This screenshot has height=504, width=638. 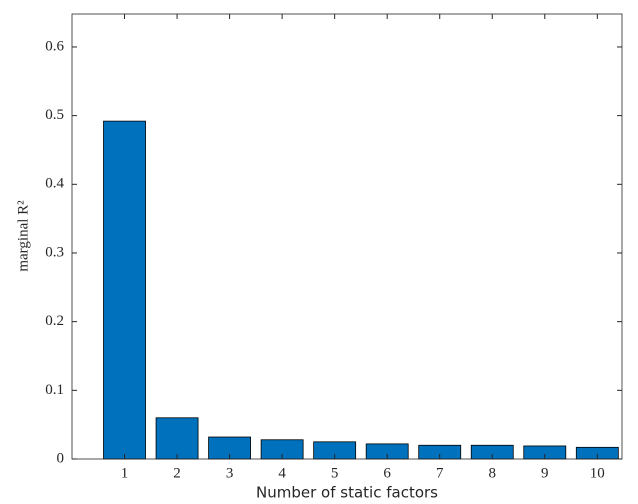 I want to click on y-tick-label: 0.2, so click(x=54, y=321).